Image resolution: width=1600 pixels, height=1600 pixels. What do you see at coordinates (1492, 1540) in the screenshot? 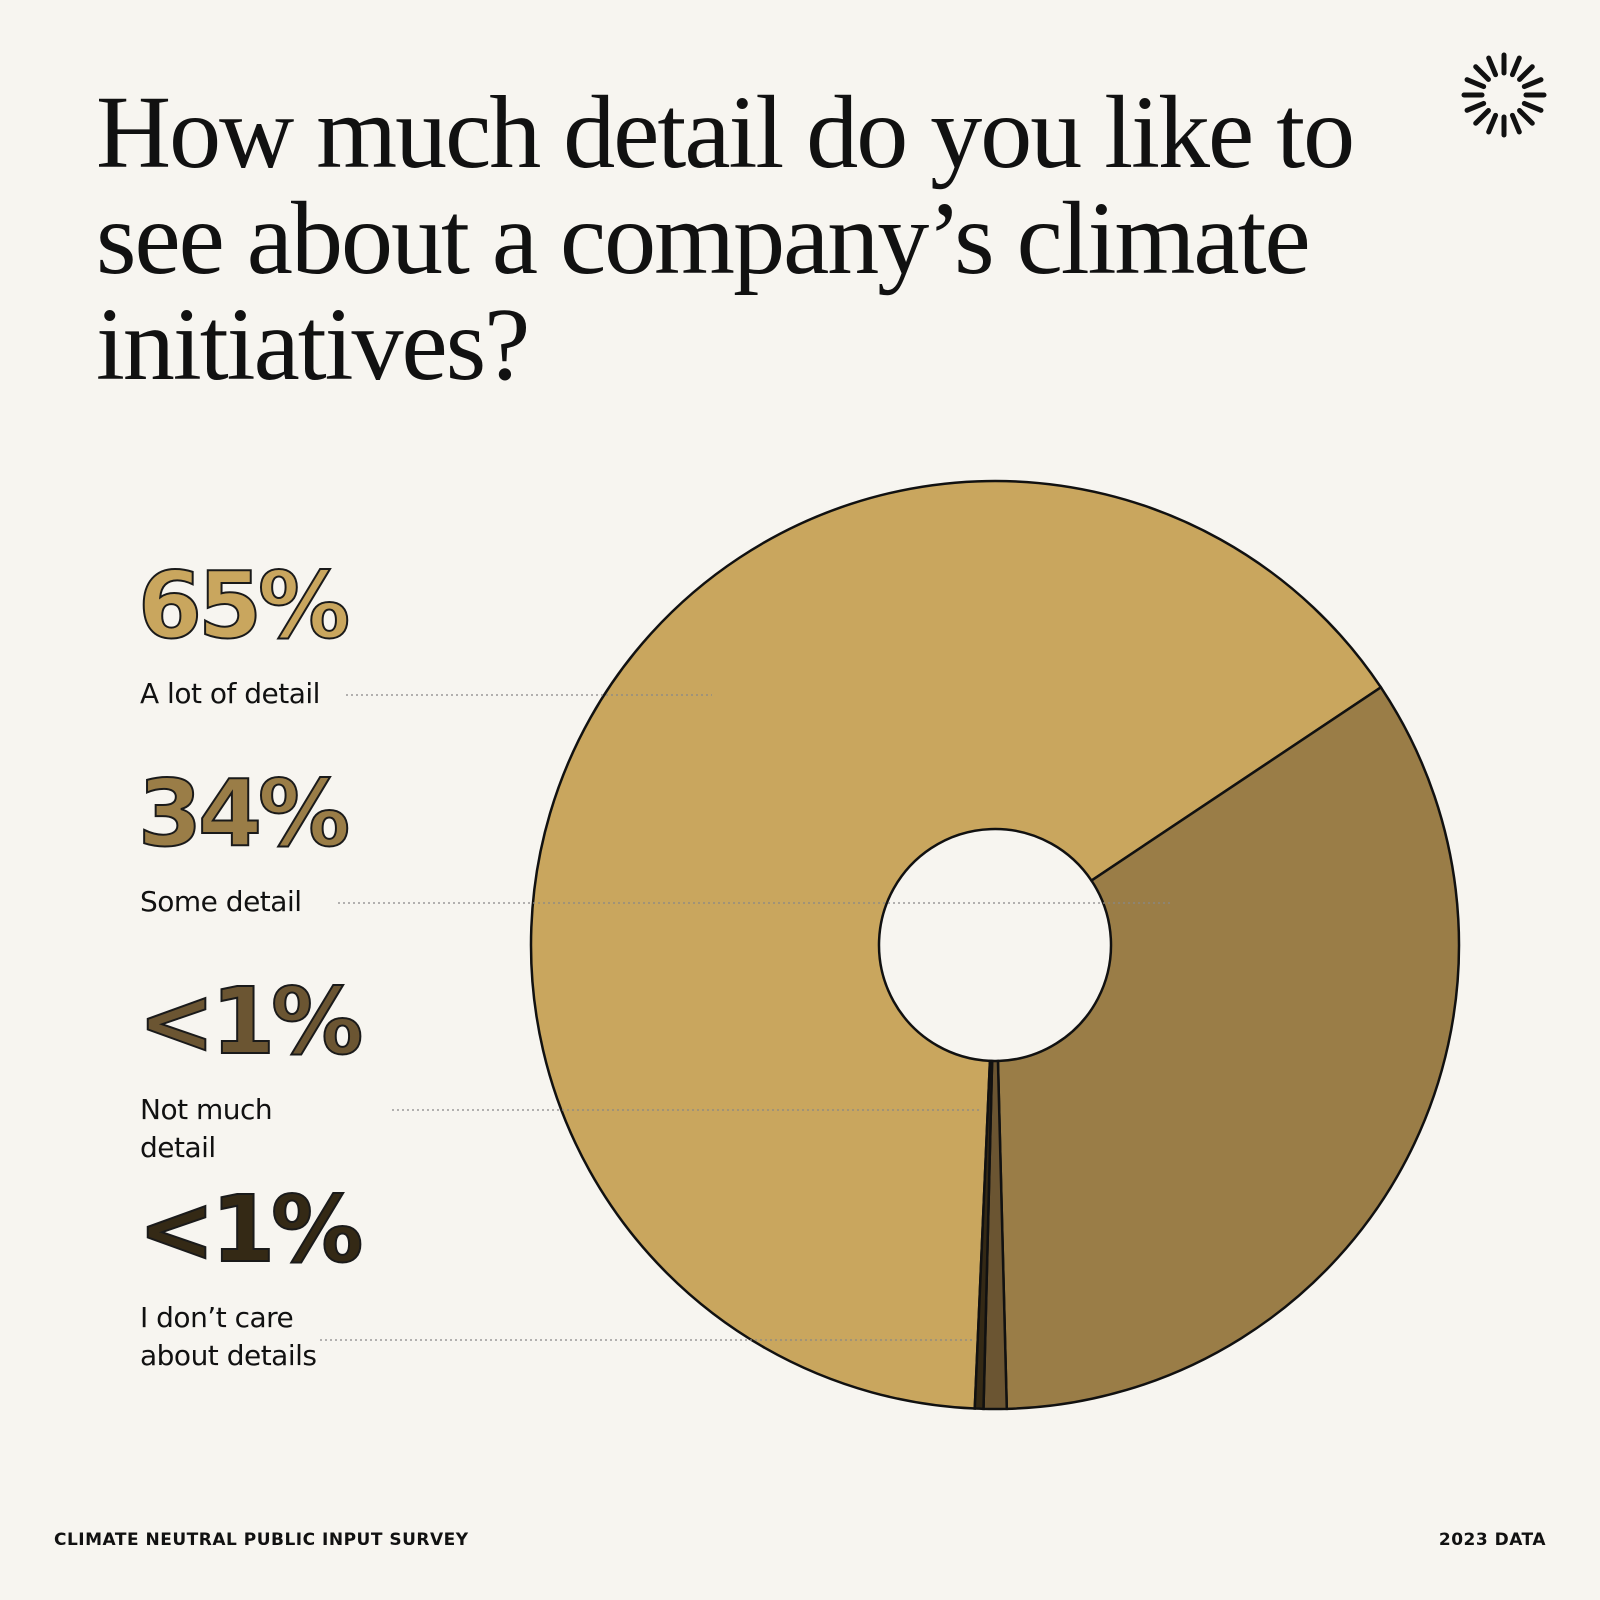
I see `note: 2023 DATA` at bounding box center [1492, 1540].